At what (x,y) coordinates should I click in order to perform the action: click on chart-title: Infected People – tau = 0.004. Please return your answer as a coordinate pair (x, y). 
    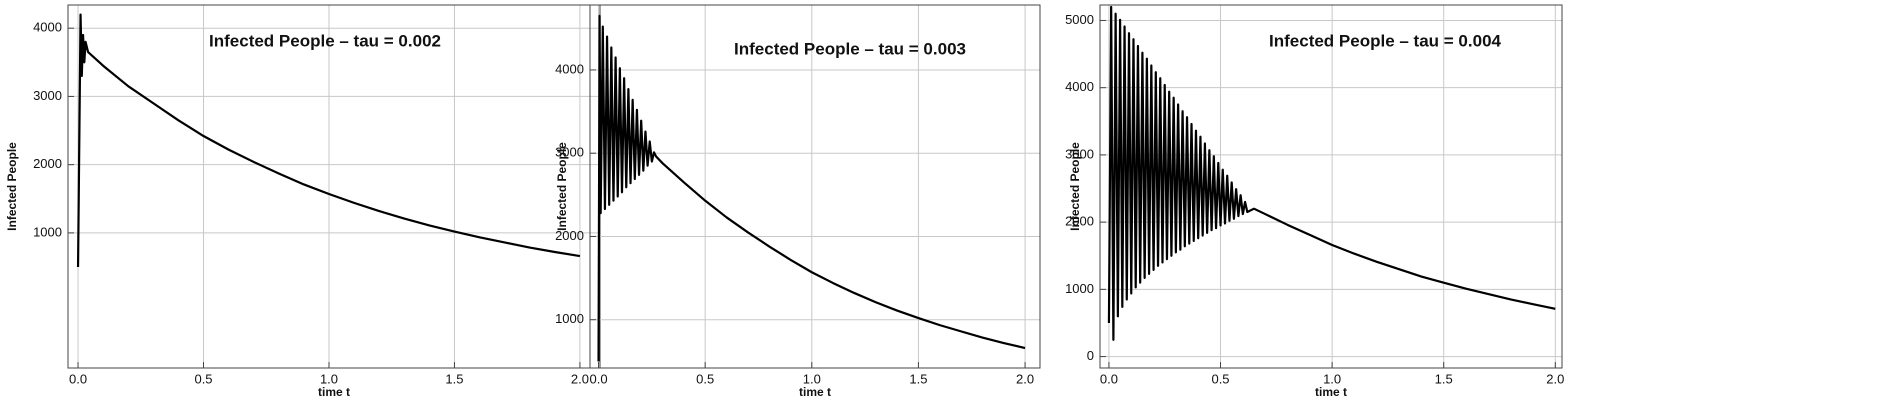
    Looking at the image, I should click on (1385, 40).